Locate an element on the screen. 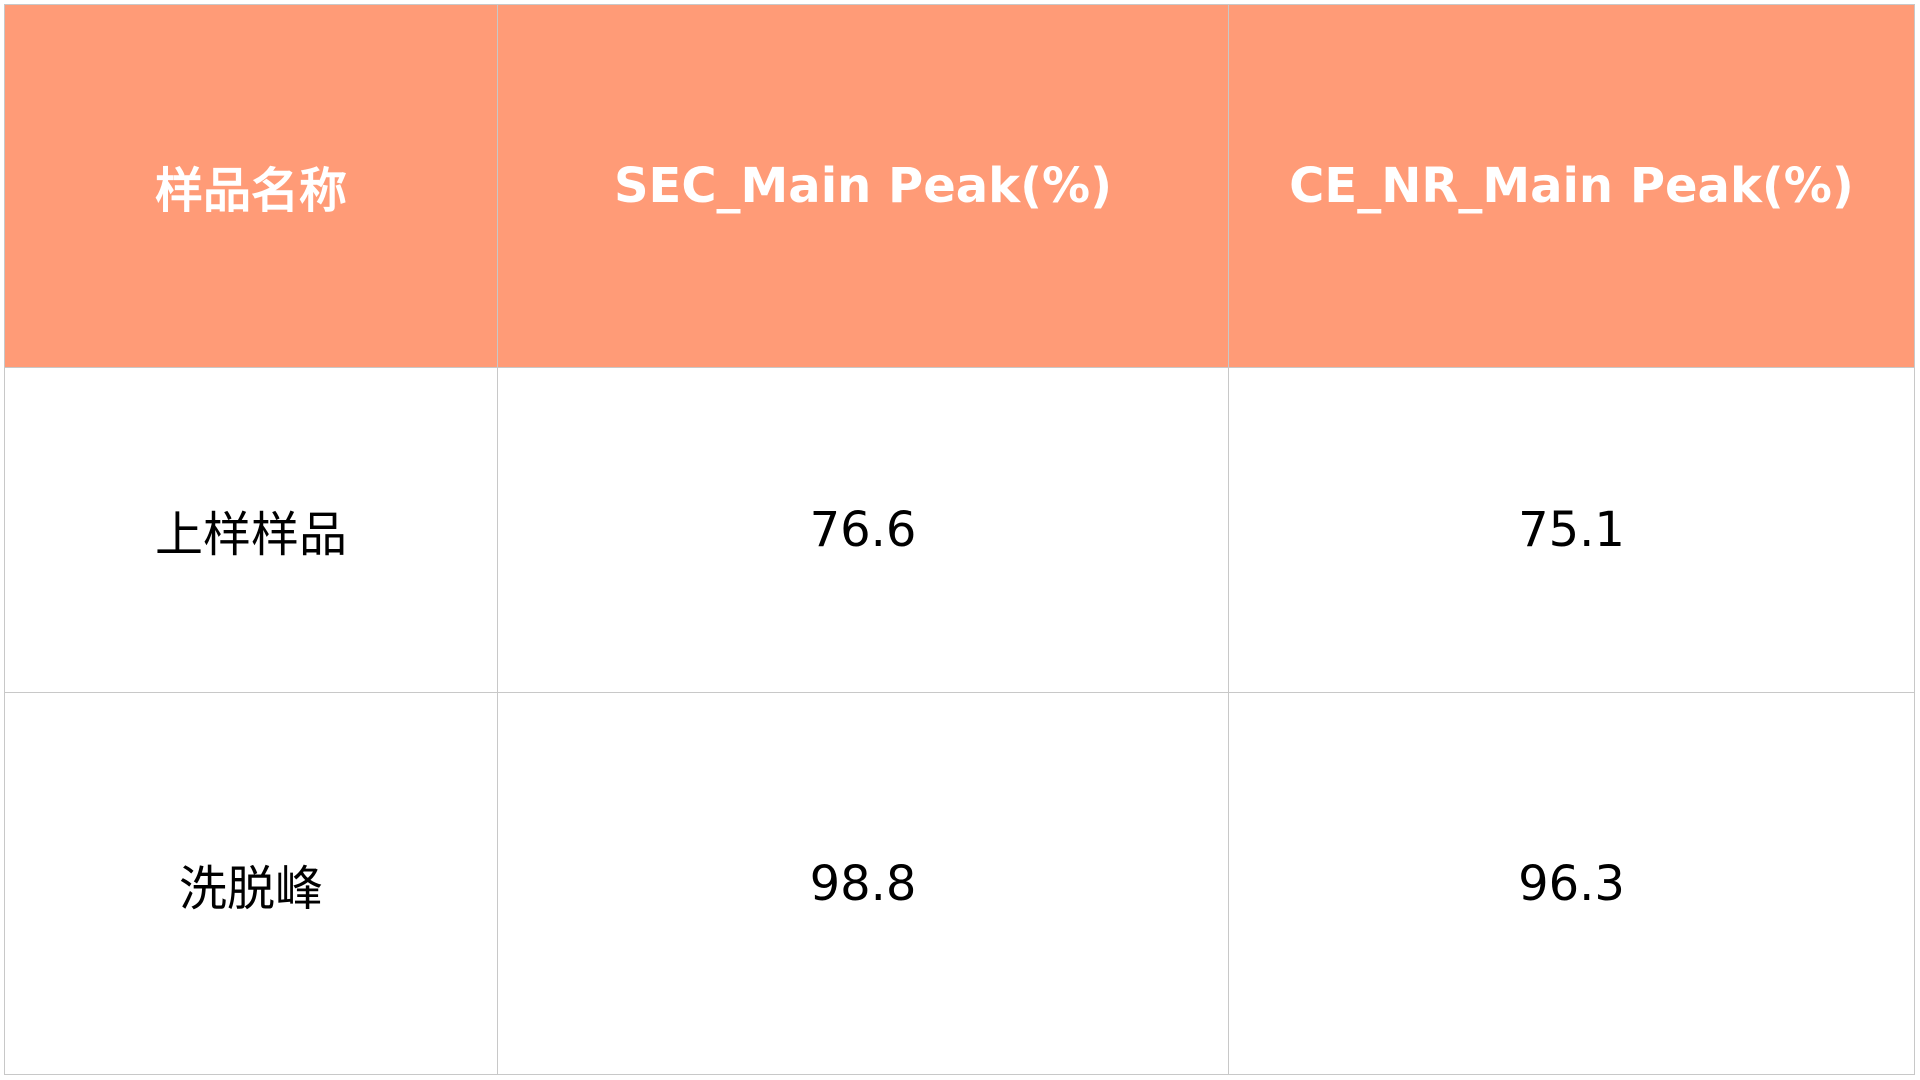  header-cell: CE_NR_Main Peak(%) is located at coordinates (1571, 186).